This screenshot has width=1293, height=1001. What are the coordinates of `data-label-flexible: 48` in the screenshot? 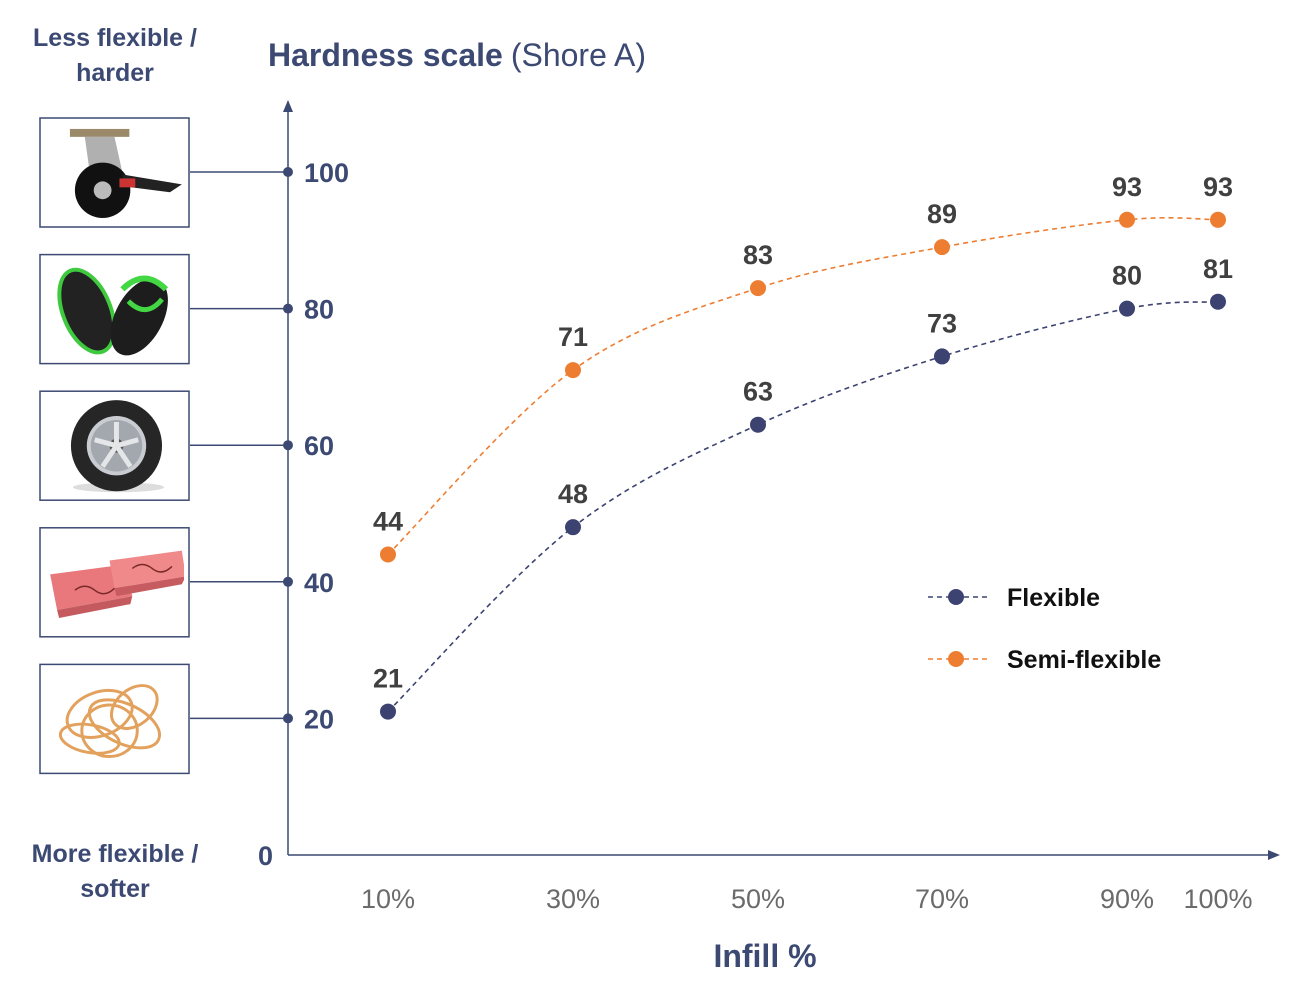 It's located at (573, 494).